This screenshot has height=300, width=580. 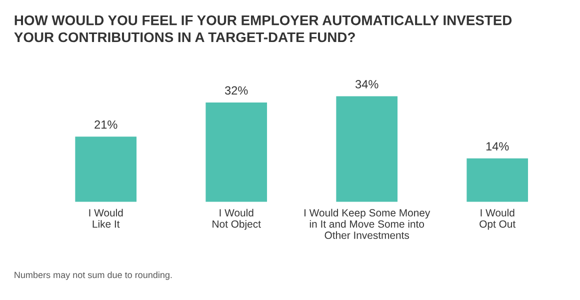 What do you see at coordinates (497, 146) in the screenshot?
I see `data-label: 14%` at bounding box center [497, 146].